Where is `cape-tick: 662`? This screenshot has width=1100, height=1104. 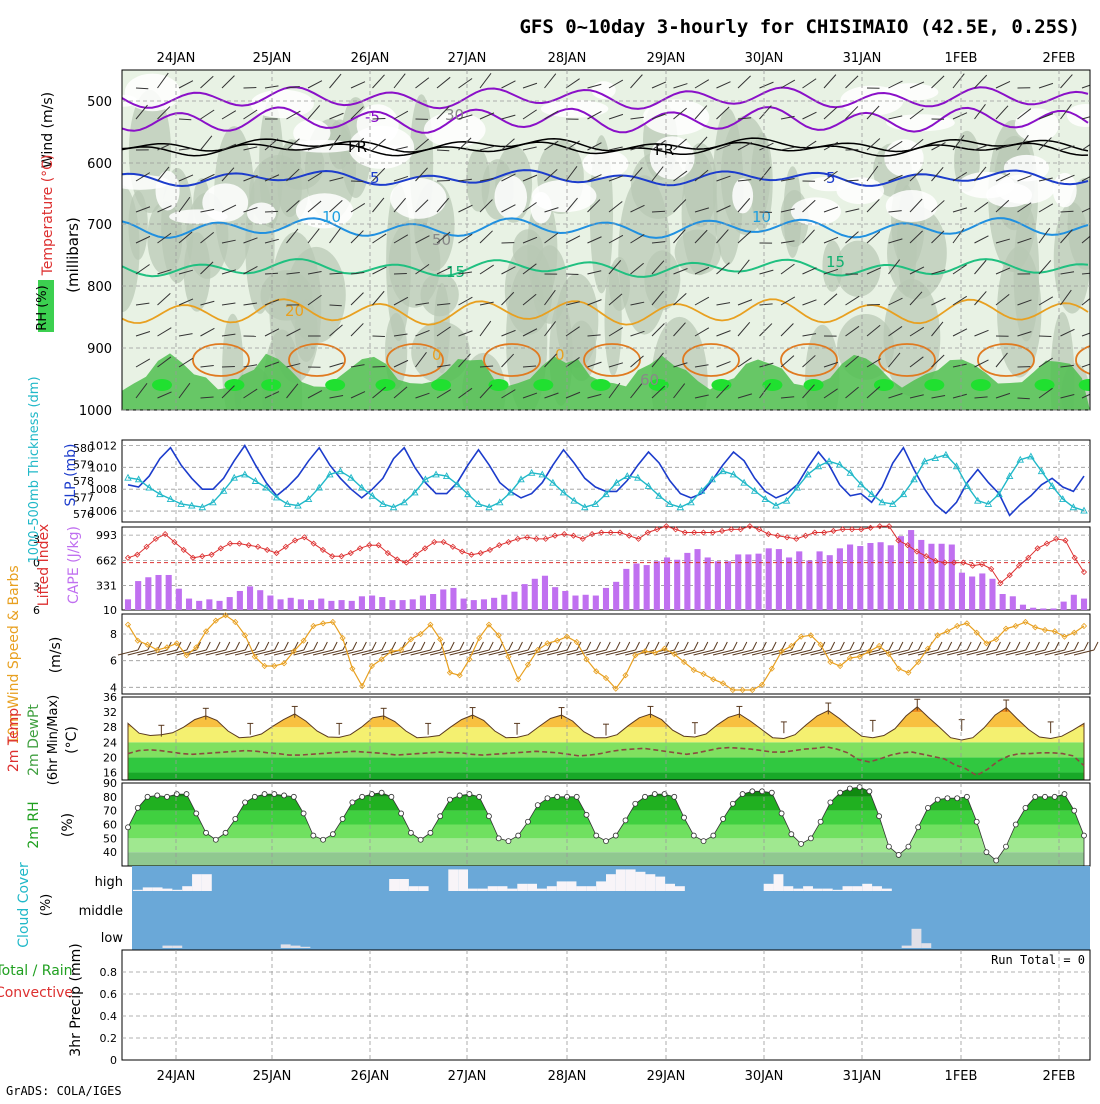 cape-tick: 662 is located at coordinates (106, 560).